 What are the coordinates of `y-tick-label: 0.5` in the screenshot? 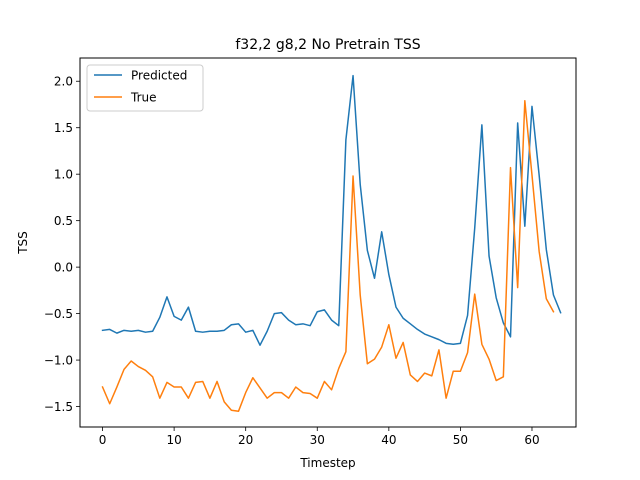 It's located at (63, 221).